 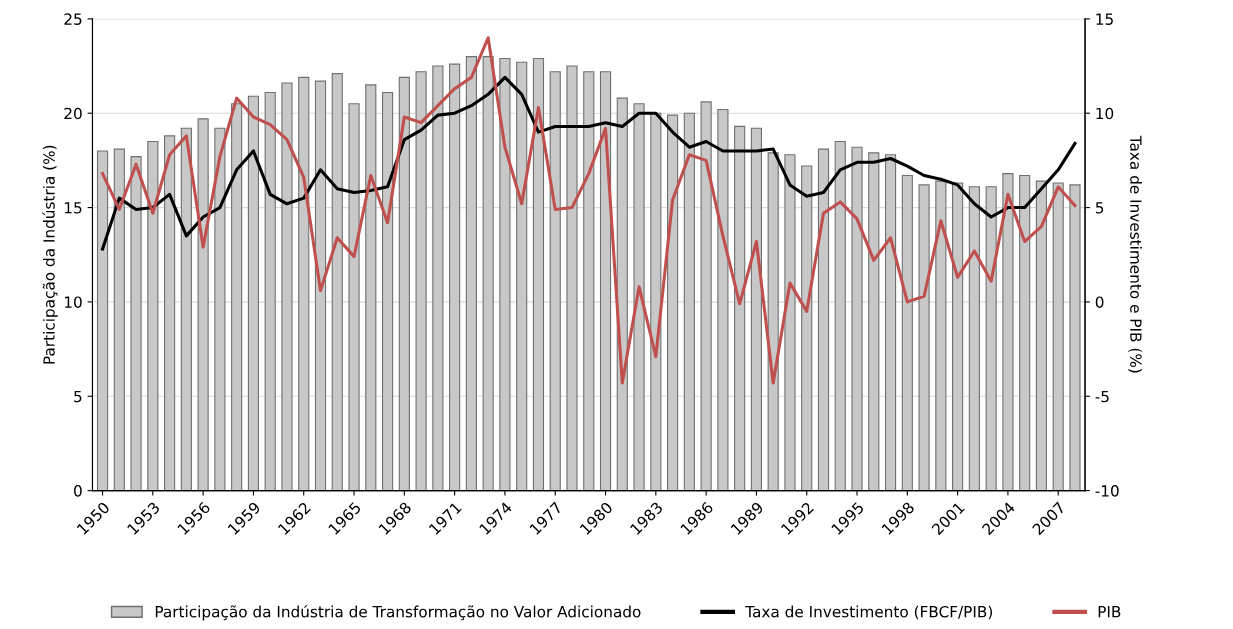 I want to click on legend-label: Participação da Indústria de Transformação no Valor Adicionado, so click(x=398, y=613).